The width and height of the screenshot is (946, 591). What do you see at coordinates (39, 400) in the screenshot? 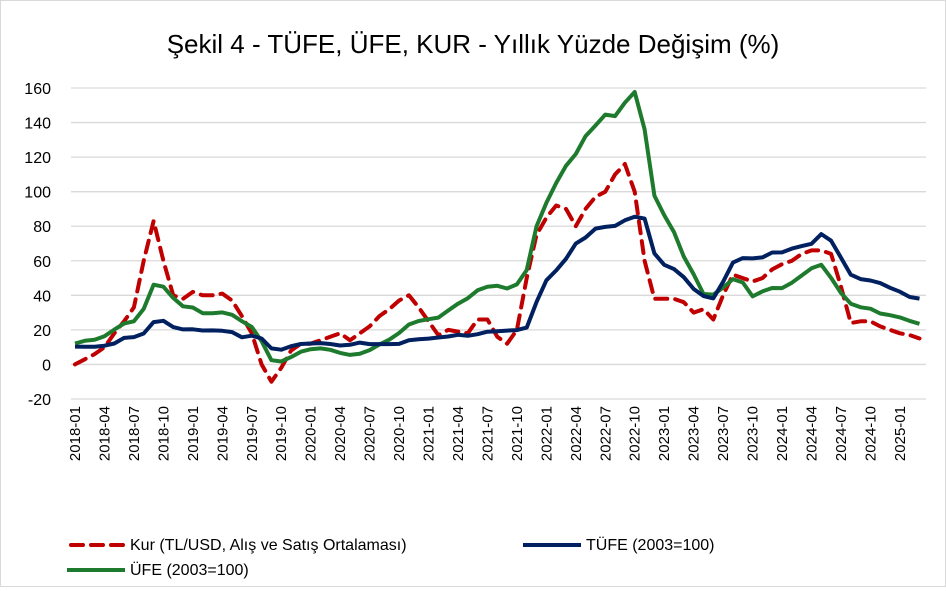
I see `y-tick-label: -20` at bounding box center [39, 400].